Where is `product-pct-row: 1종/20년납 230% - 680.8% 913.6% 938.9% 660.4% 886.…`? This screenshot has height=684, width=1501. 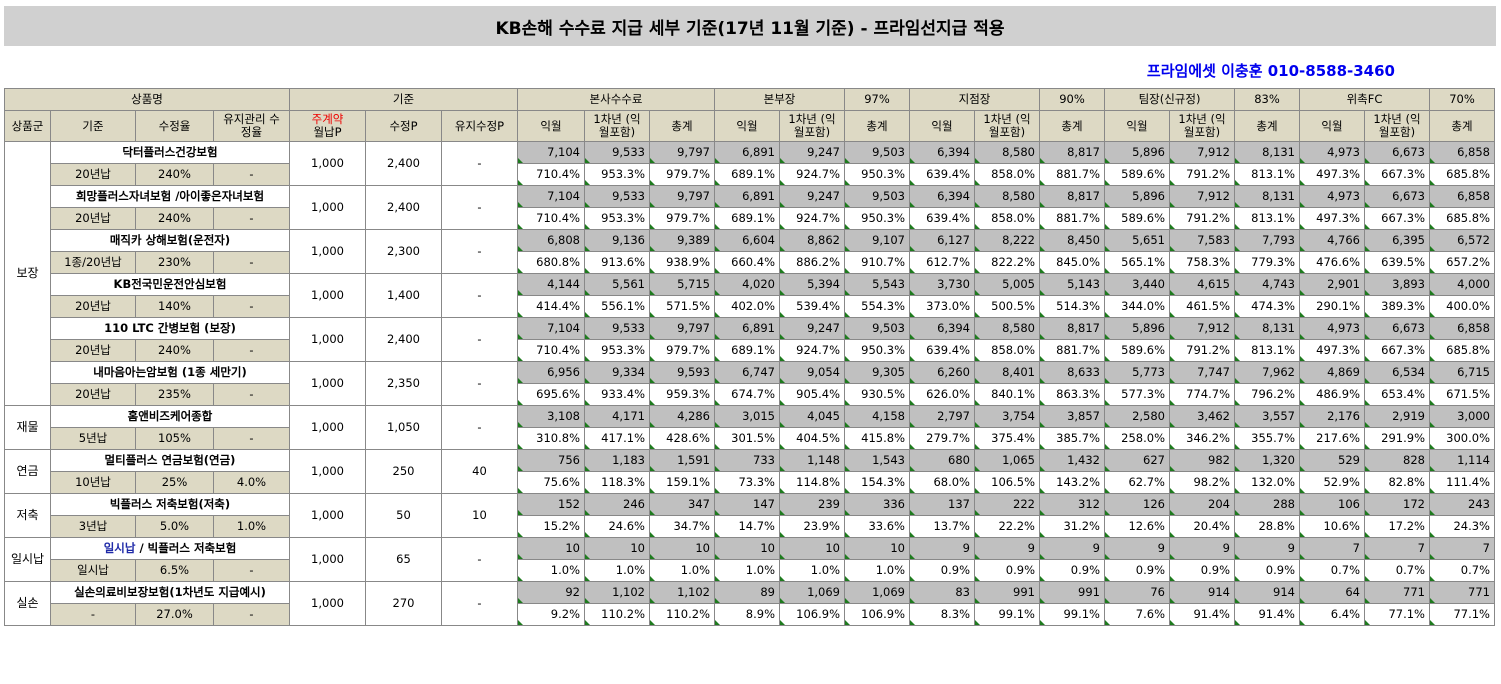
product-pct-row: 1종/20년납 230% - 680.8% 913.6% 938.9% 660.4% 886.… is located at coordinates (750, 262).